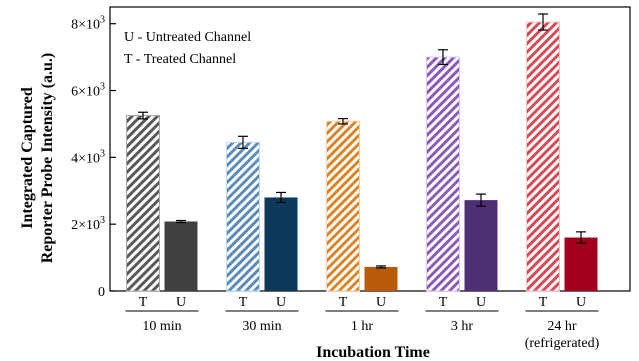 This screenshot has width=639, height=361. I want to click on y-tick-label: 0, so click(101, 292).